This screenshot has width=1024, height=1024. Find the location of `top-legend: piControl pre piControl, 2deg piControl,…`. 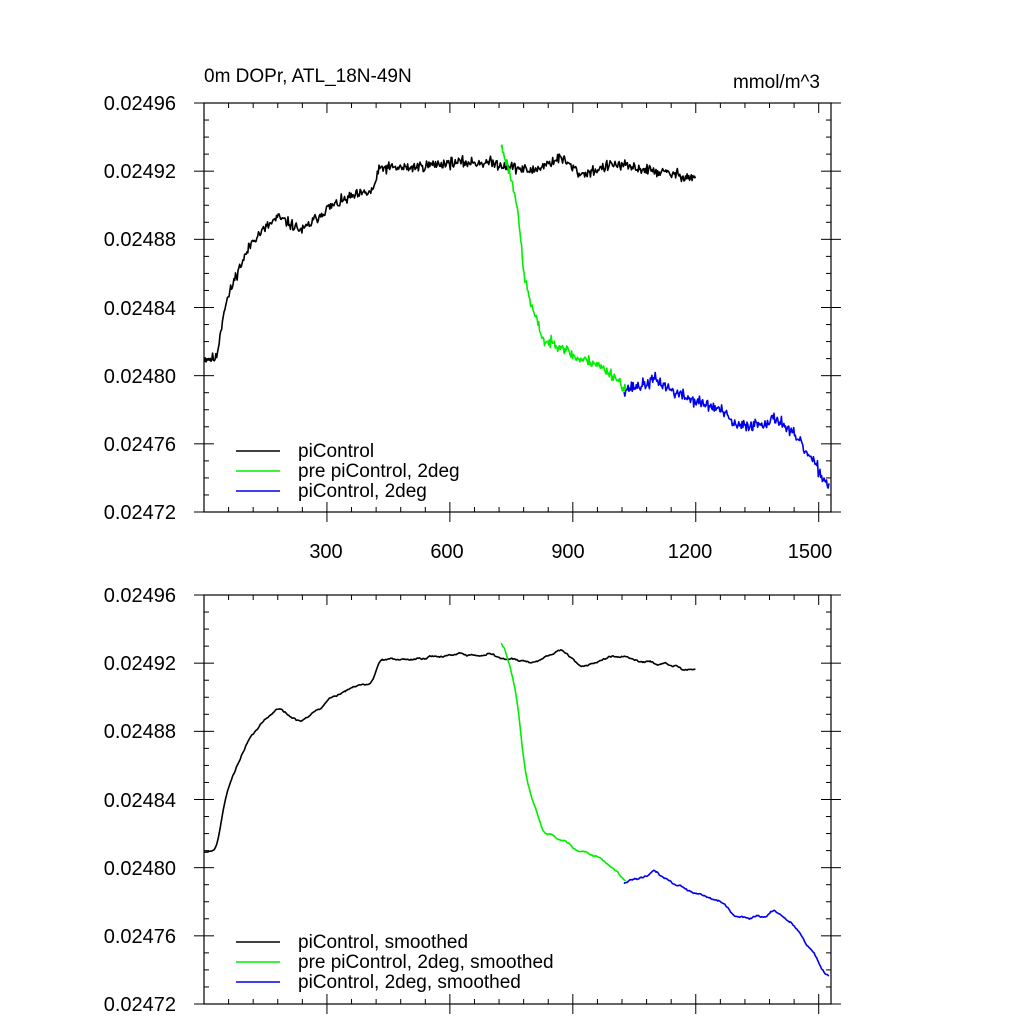

top-legend: piControl pre piControl, 2deg piControl,… is located at coordinates (348, 471).